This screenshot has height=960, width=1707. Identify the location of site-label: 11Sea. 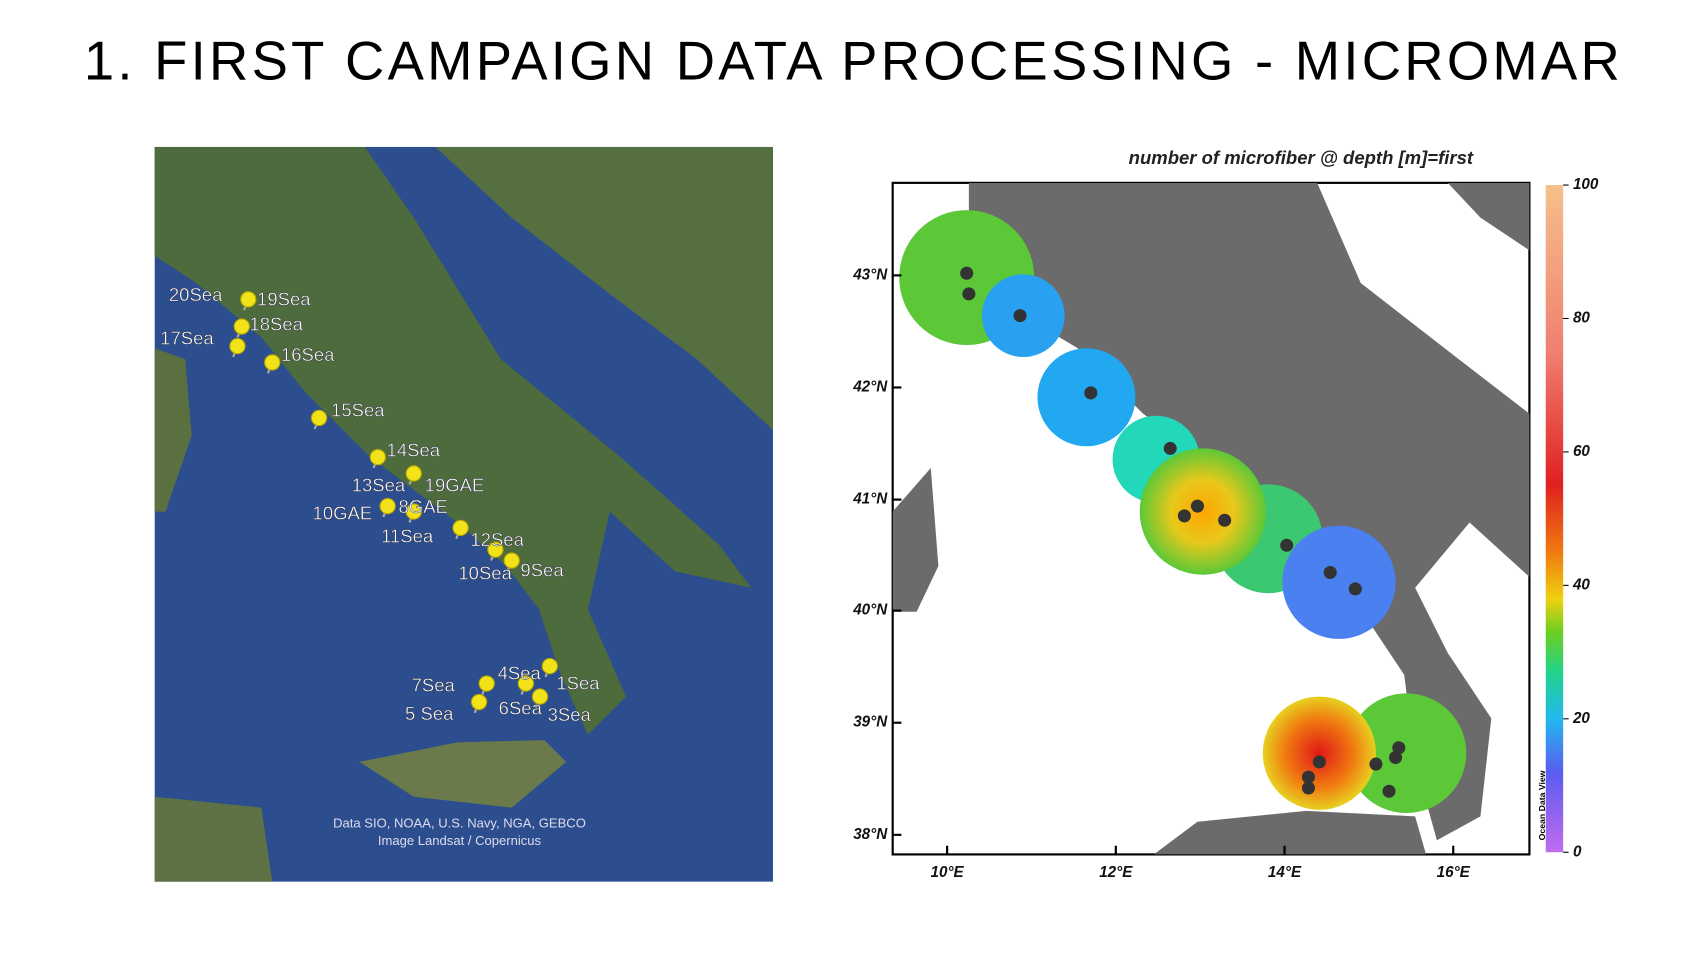
(407, 536).